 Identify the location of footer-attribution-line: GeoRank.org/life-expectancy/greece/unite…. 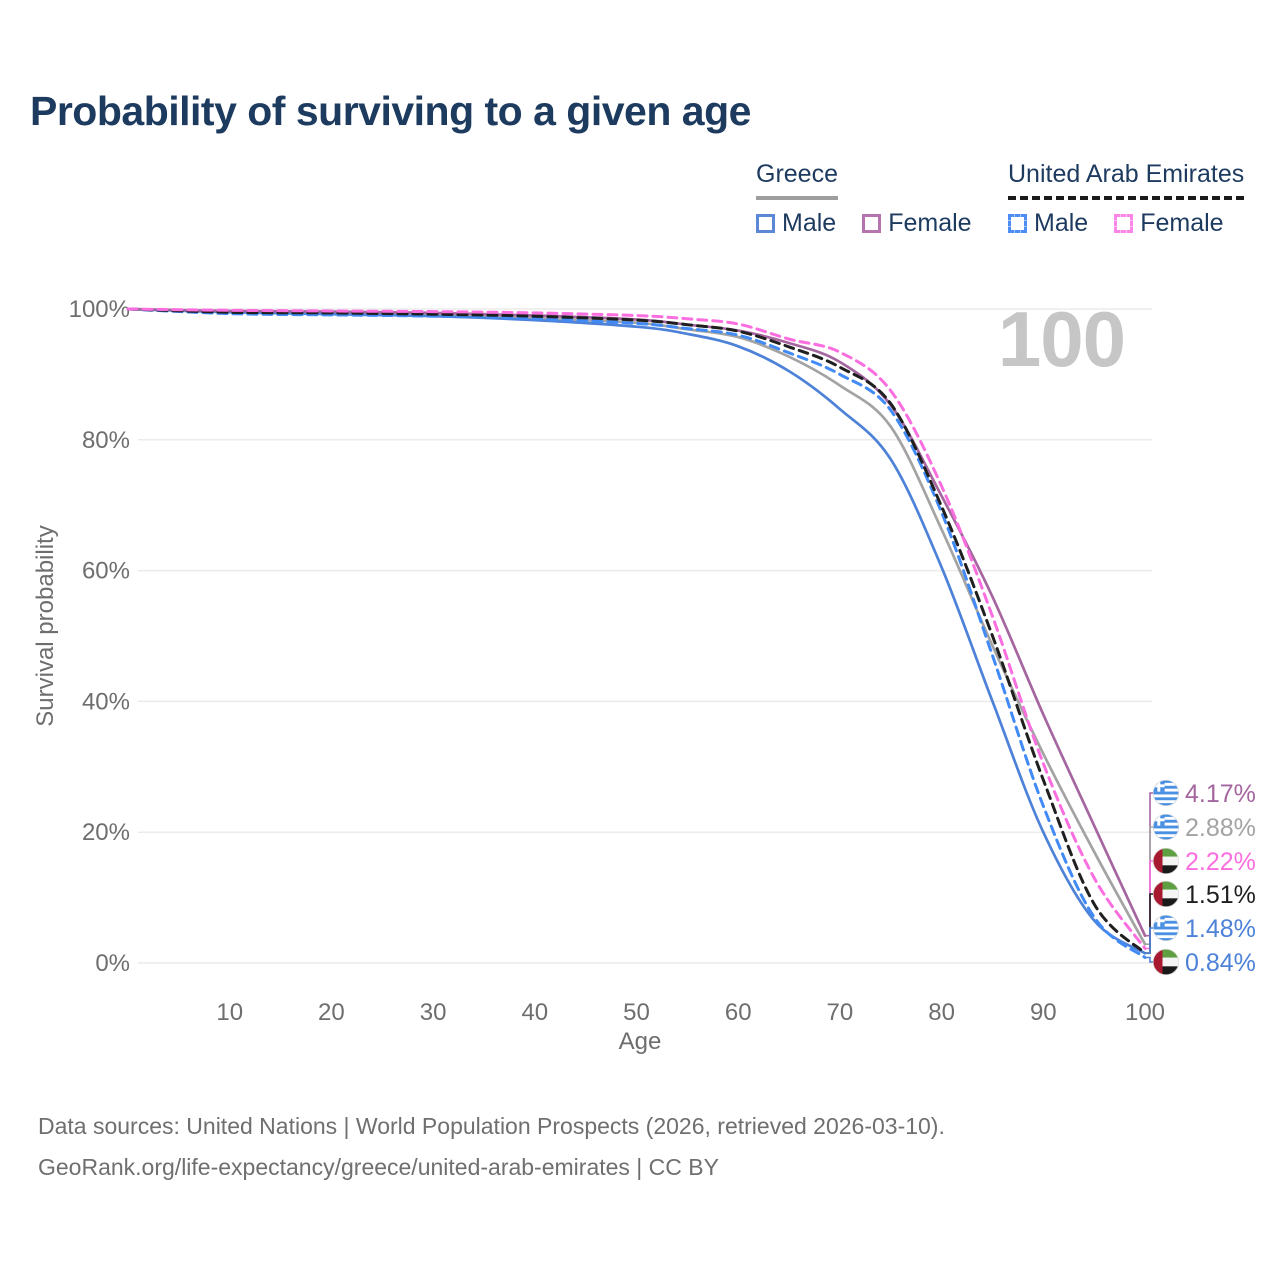
(378, 1167).